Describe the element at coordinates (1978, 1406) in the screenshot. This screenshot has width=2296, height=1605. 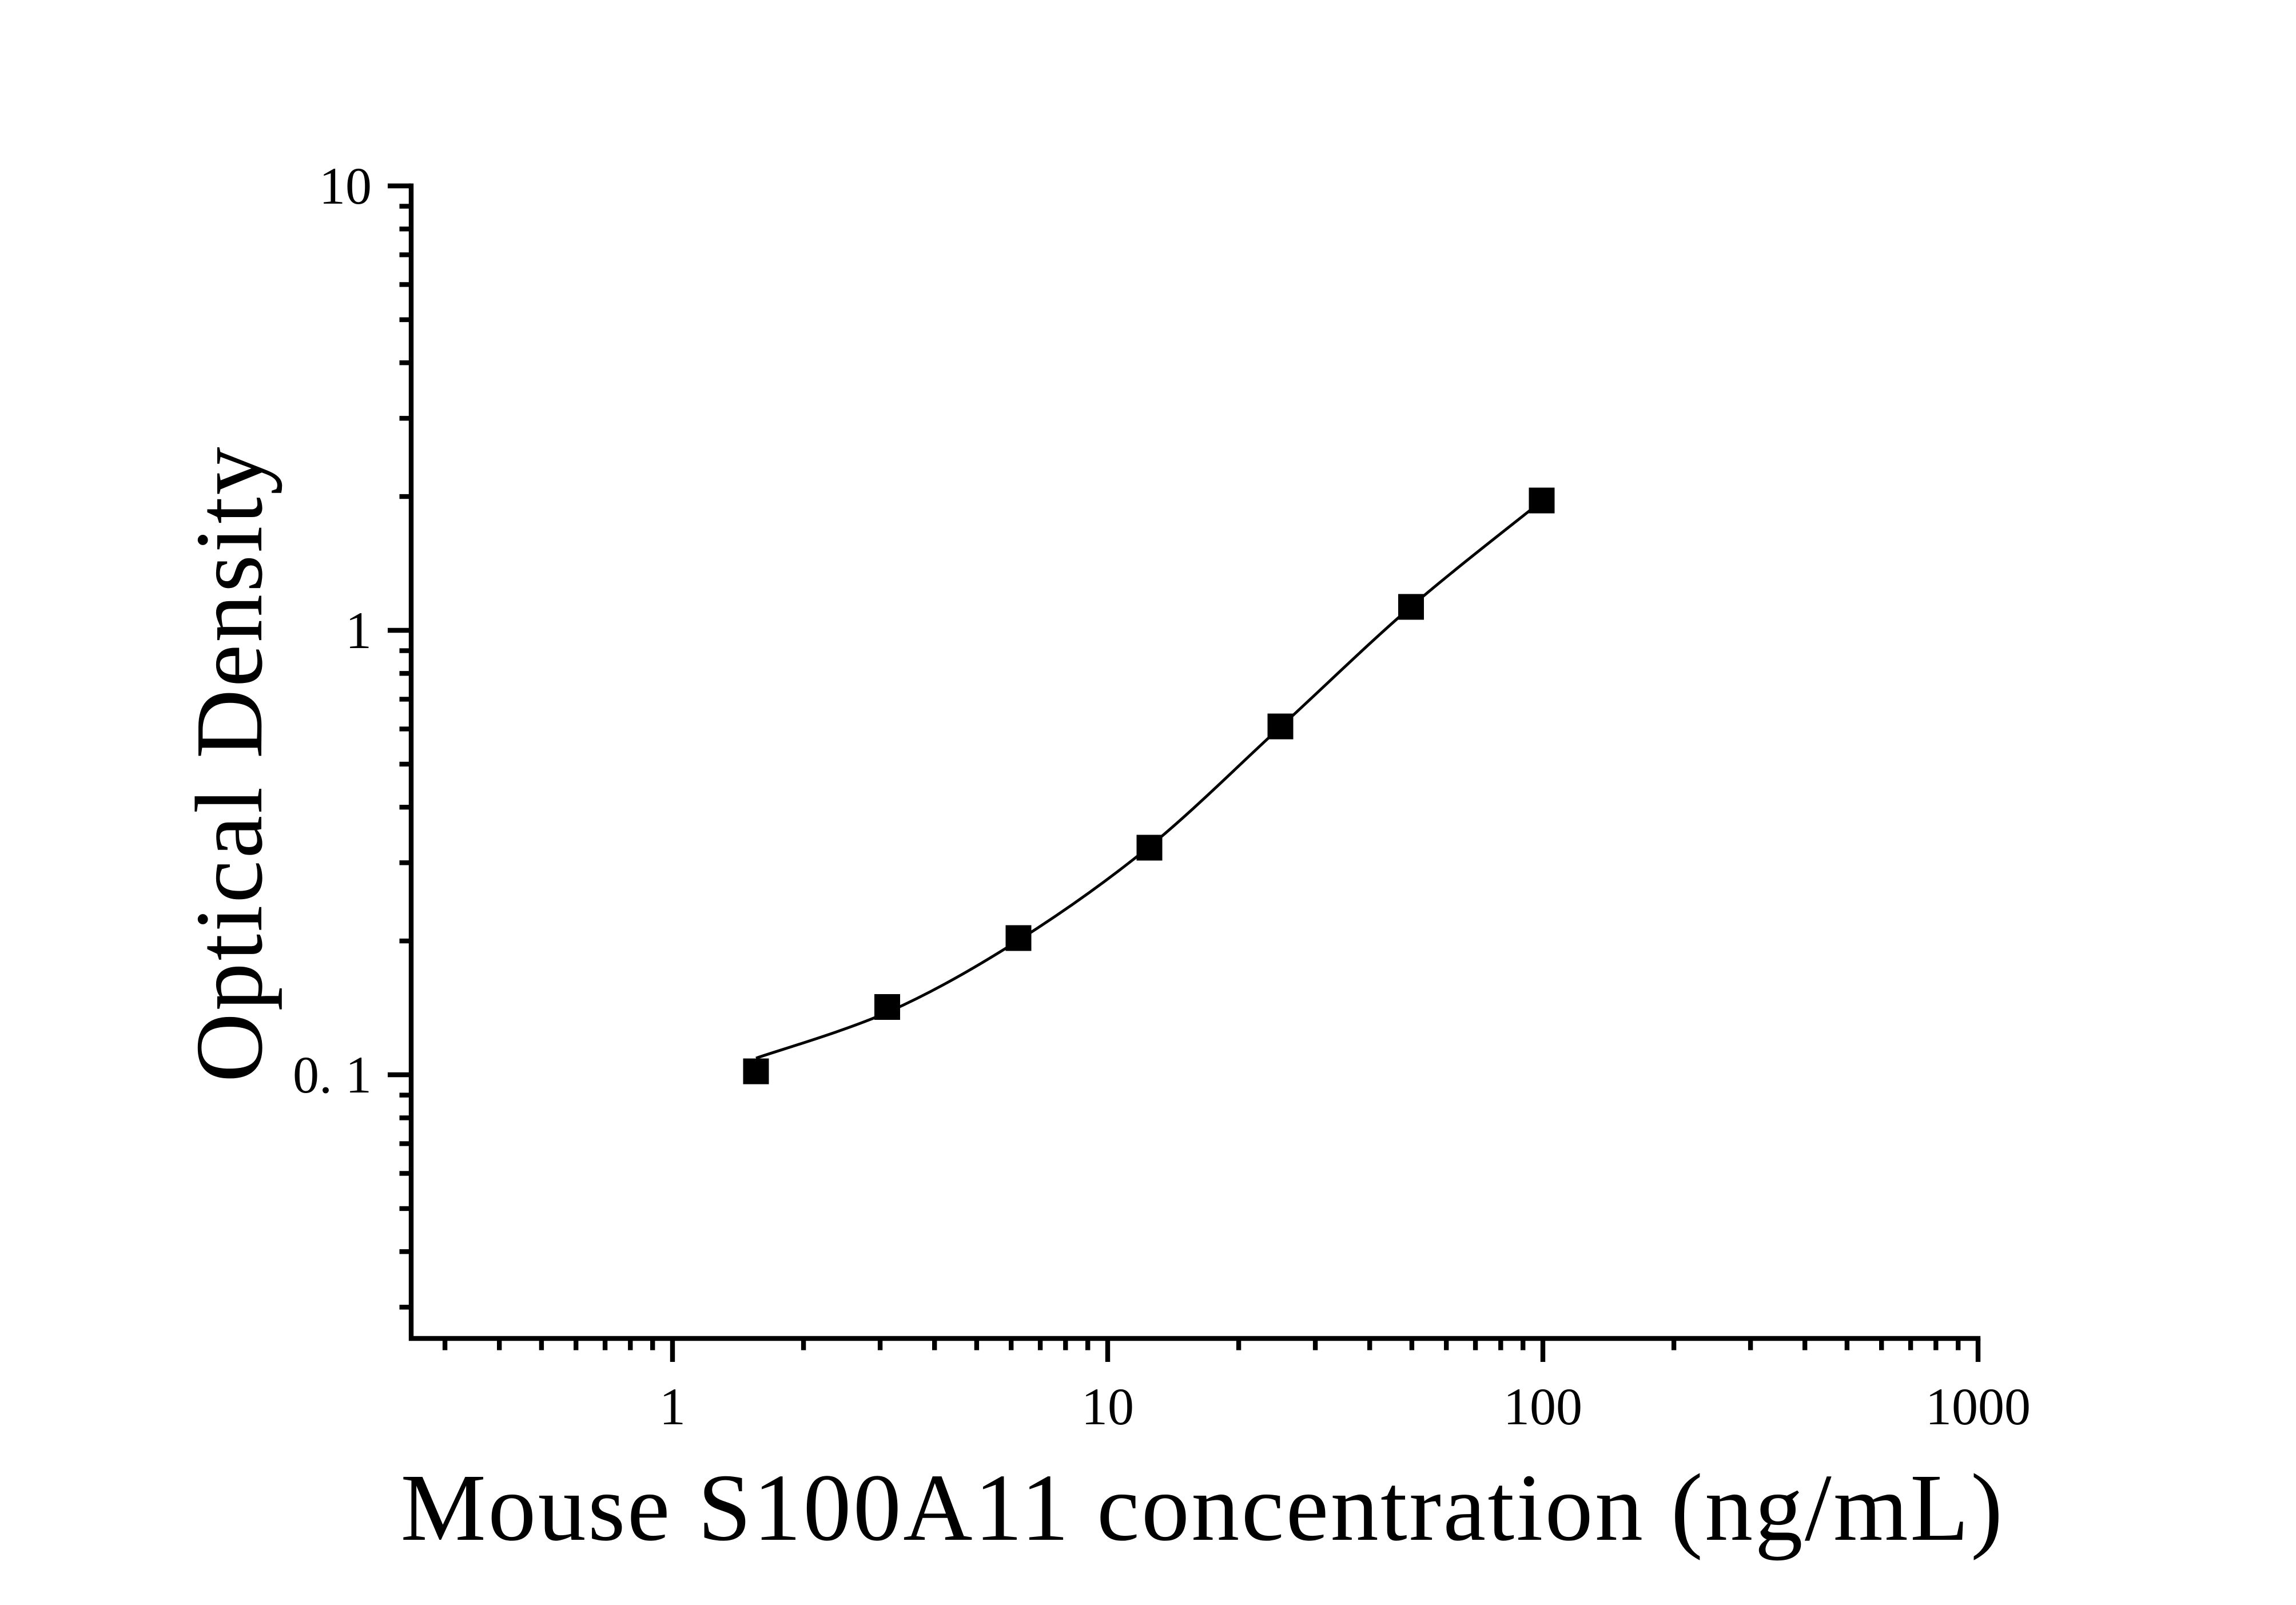
I see `svg-text: 1000` at that location.